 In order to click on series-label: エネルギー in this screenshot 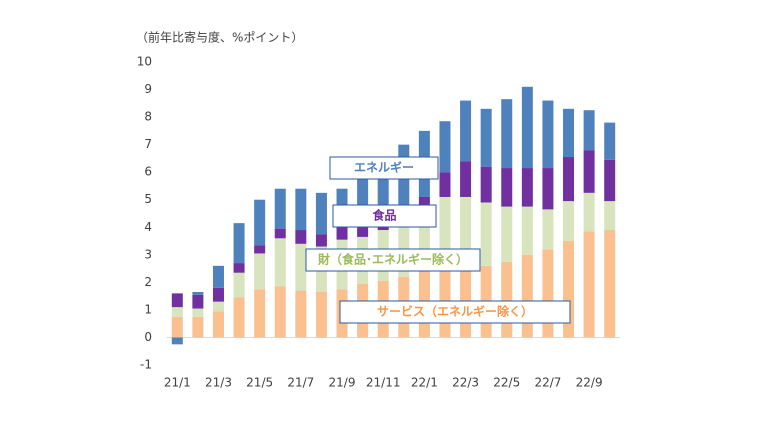, I will do `click(384, 167)`.